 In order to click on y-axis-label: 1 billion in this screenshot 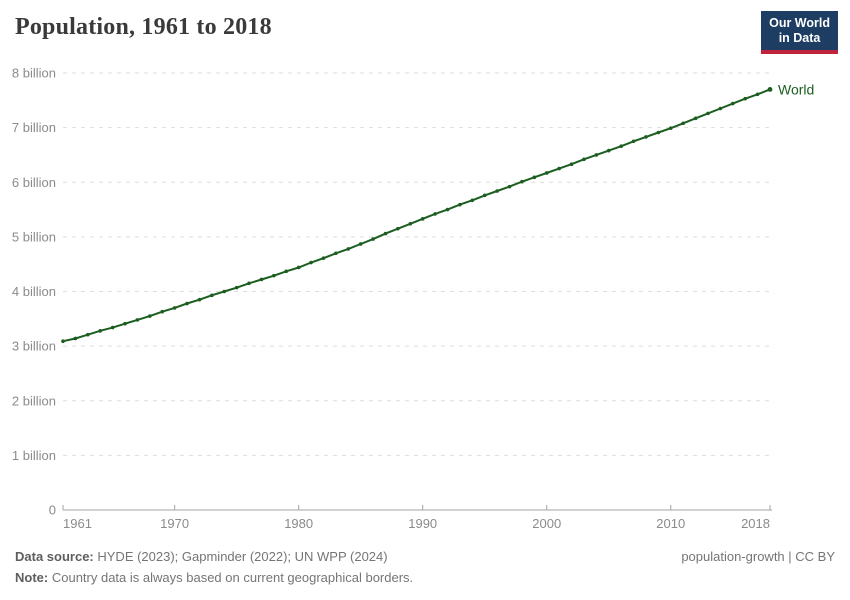, I will do `click(34, 455)`.